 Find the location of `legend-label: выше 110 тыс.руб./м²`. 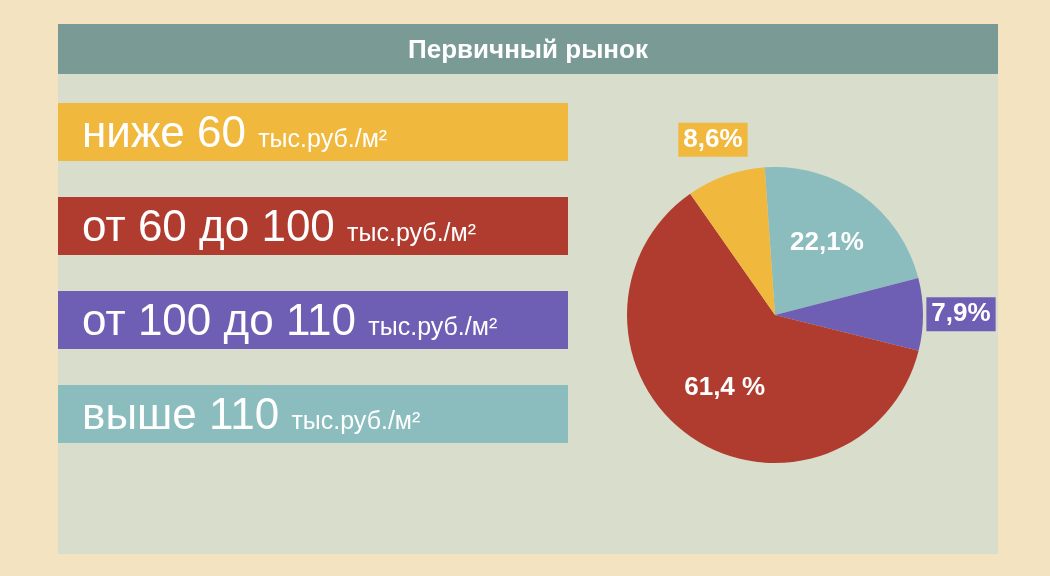

legend-label: выше 110 тыс.руб./м² is located at coordinates (251, 414).